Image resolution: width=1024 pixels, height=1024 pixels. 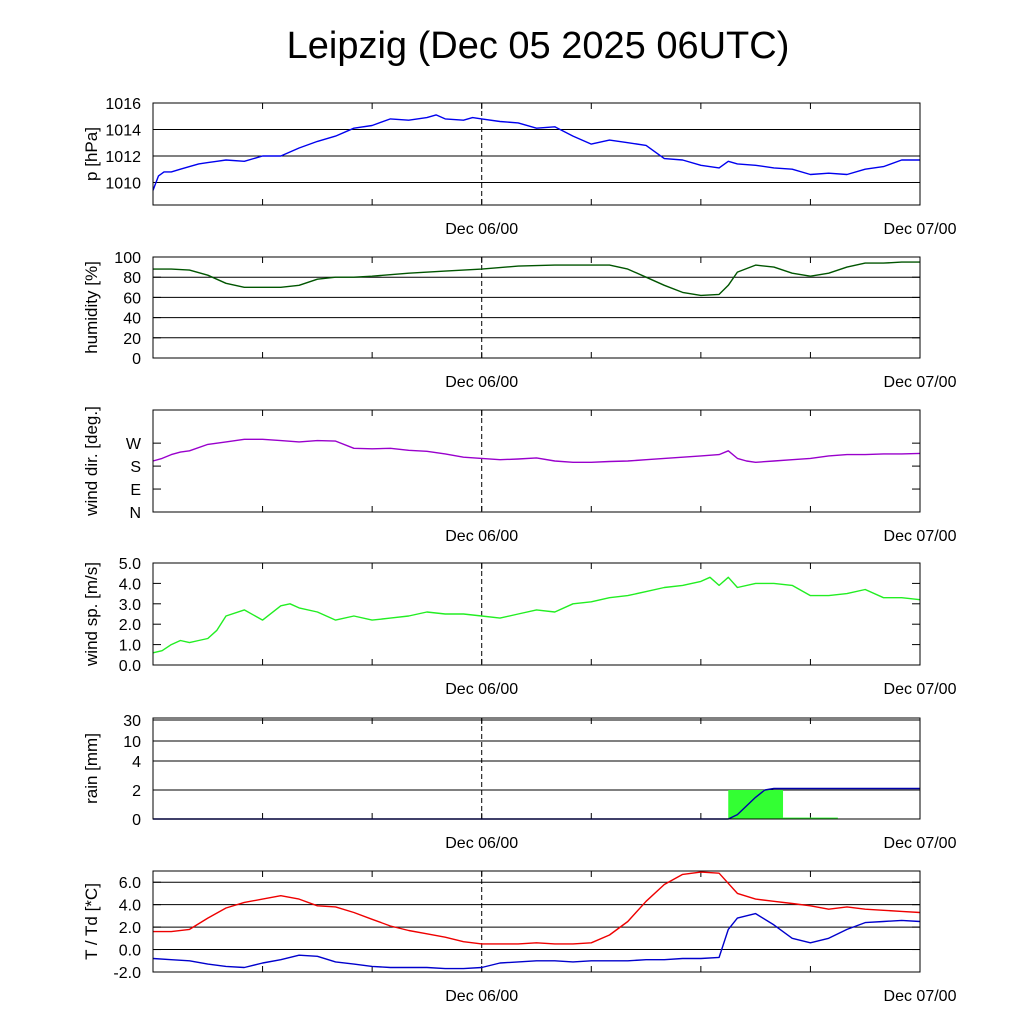 What do you see at coordinates (132, 298) in the screenshot?
I see `panel2-ytick-label: 60` at bounding box center [132, 298].